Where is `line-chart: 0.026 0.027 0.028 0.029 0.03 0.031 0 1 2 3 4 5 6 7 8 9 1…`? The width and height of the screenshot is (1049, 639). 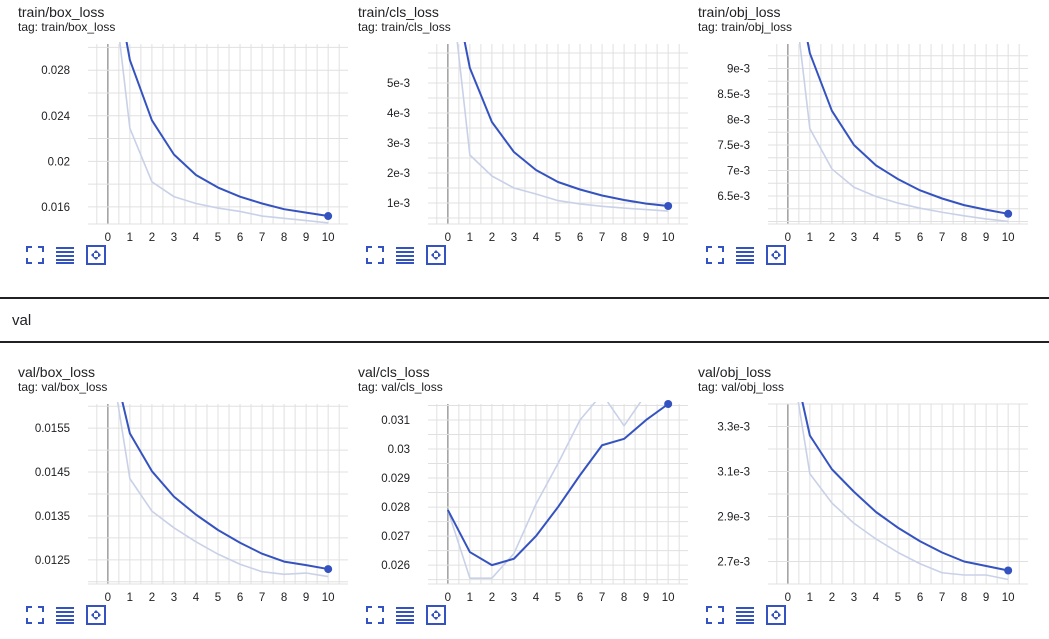 line-chart: 0.026 0.027 0.028 0.029 0.03 0.031 0 1 2 3 4 5 6 7 8 9 1… is located at coordinates (516, 482).